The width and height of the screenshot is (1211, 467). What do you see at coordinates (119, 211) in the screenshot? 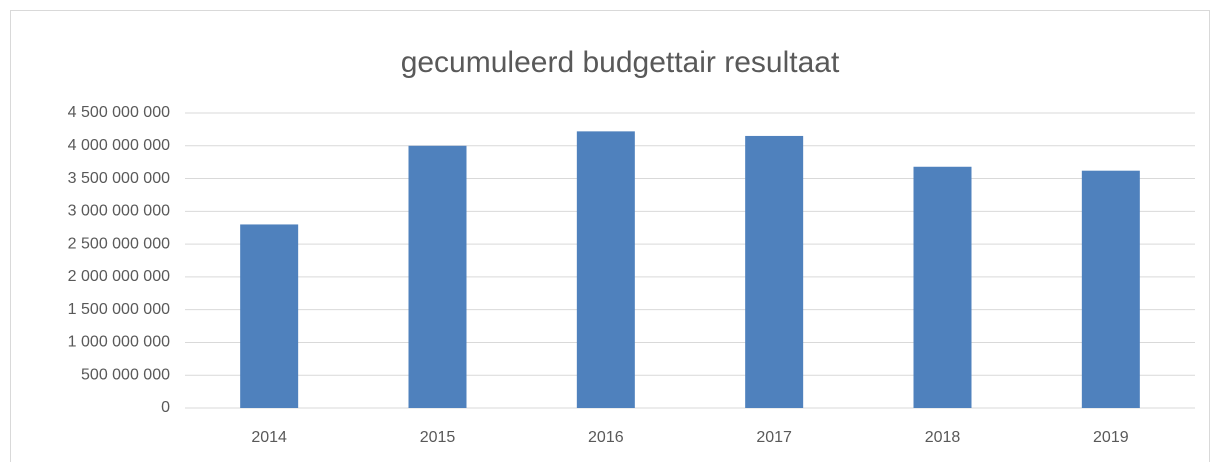
I see `y-tick-label: 3 000 000 000` at bounding box center [119, 211].